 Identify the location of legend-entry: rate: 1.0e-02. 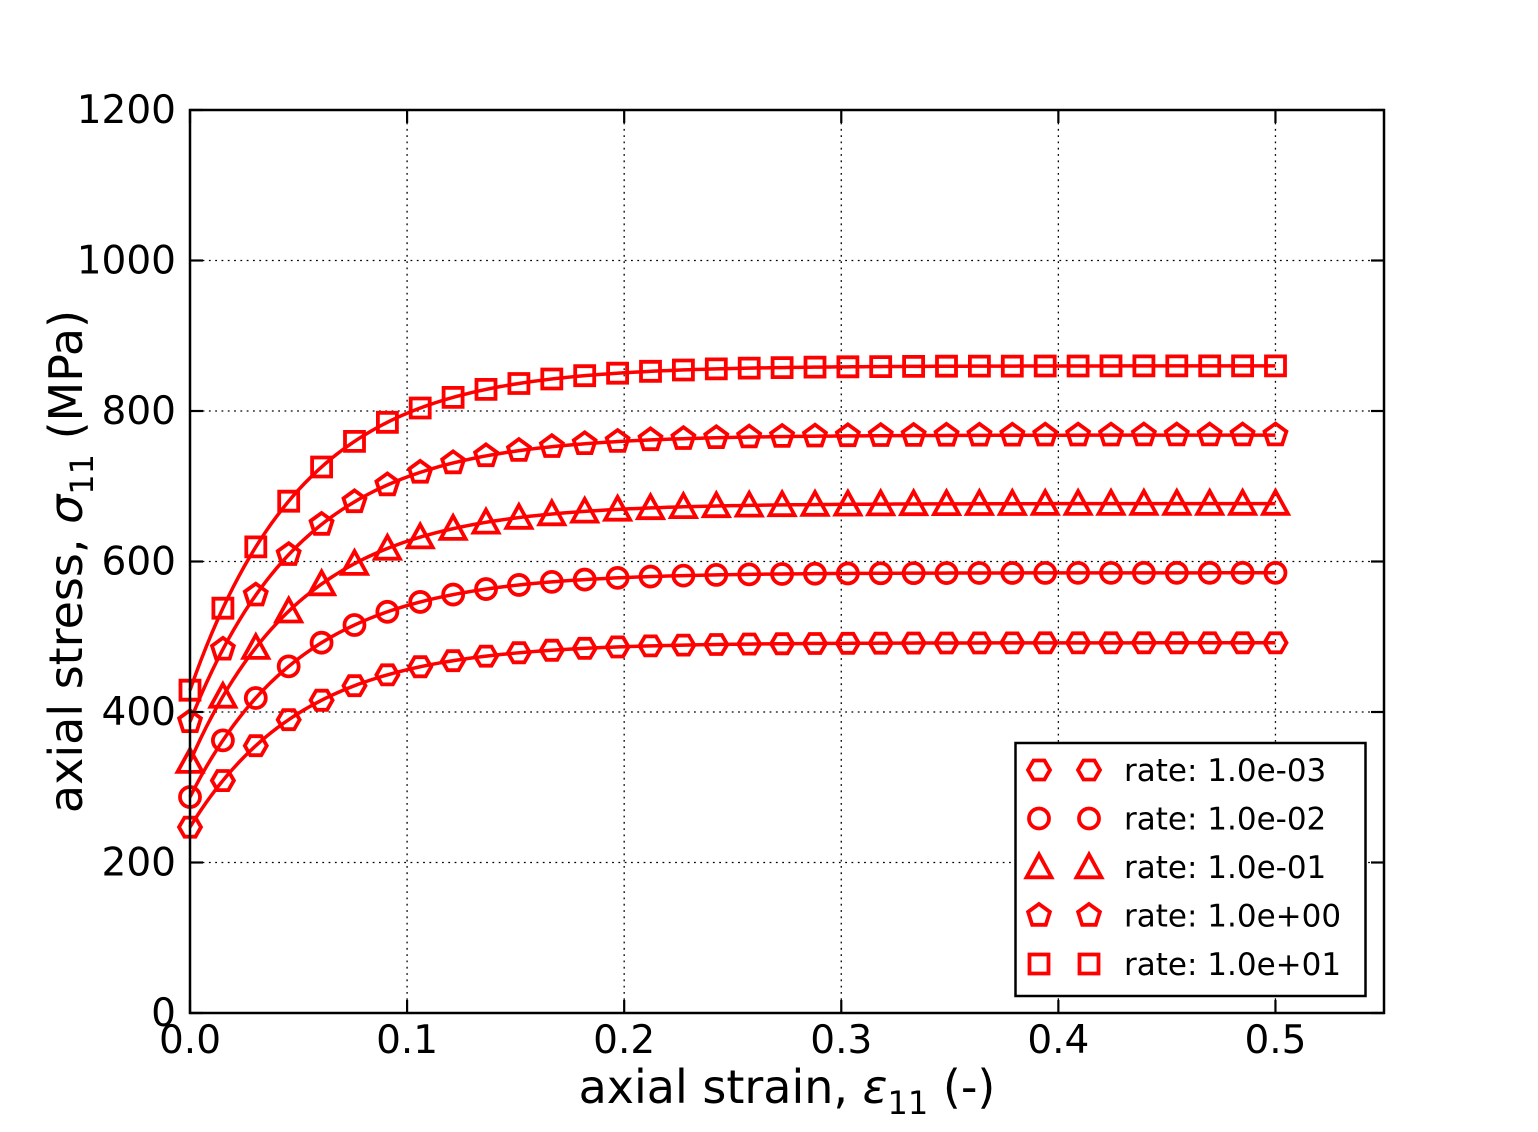
(1176, 820).